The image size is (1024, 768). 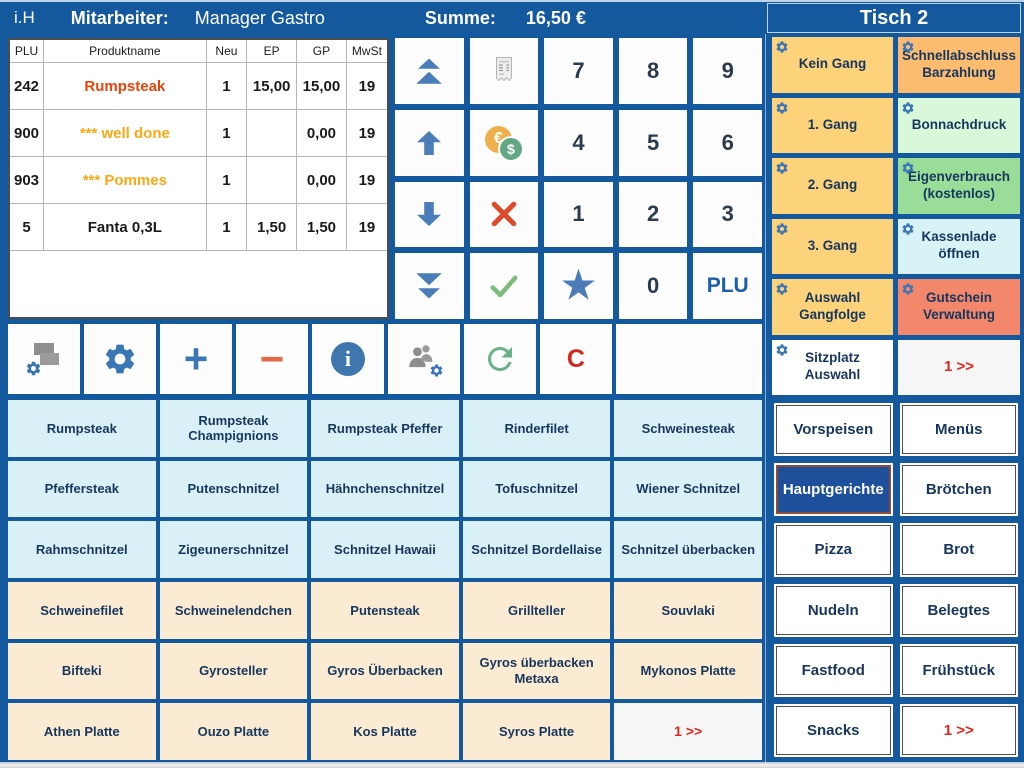 What do you see at coordinates (688, 549) in the screenshot?
I see `product-button: Schnitzel überbacken` at bounding box center [688, 549].